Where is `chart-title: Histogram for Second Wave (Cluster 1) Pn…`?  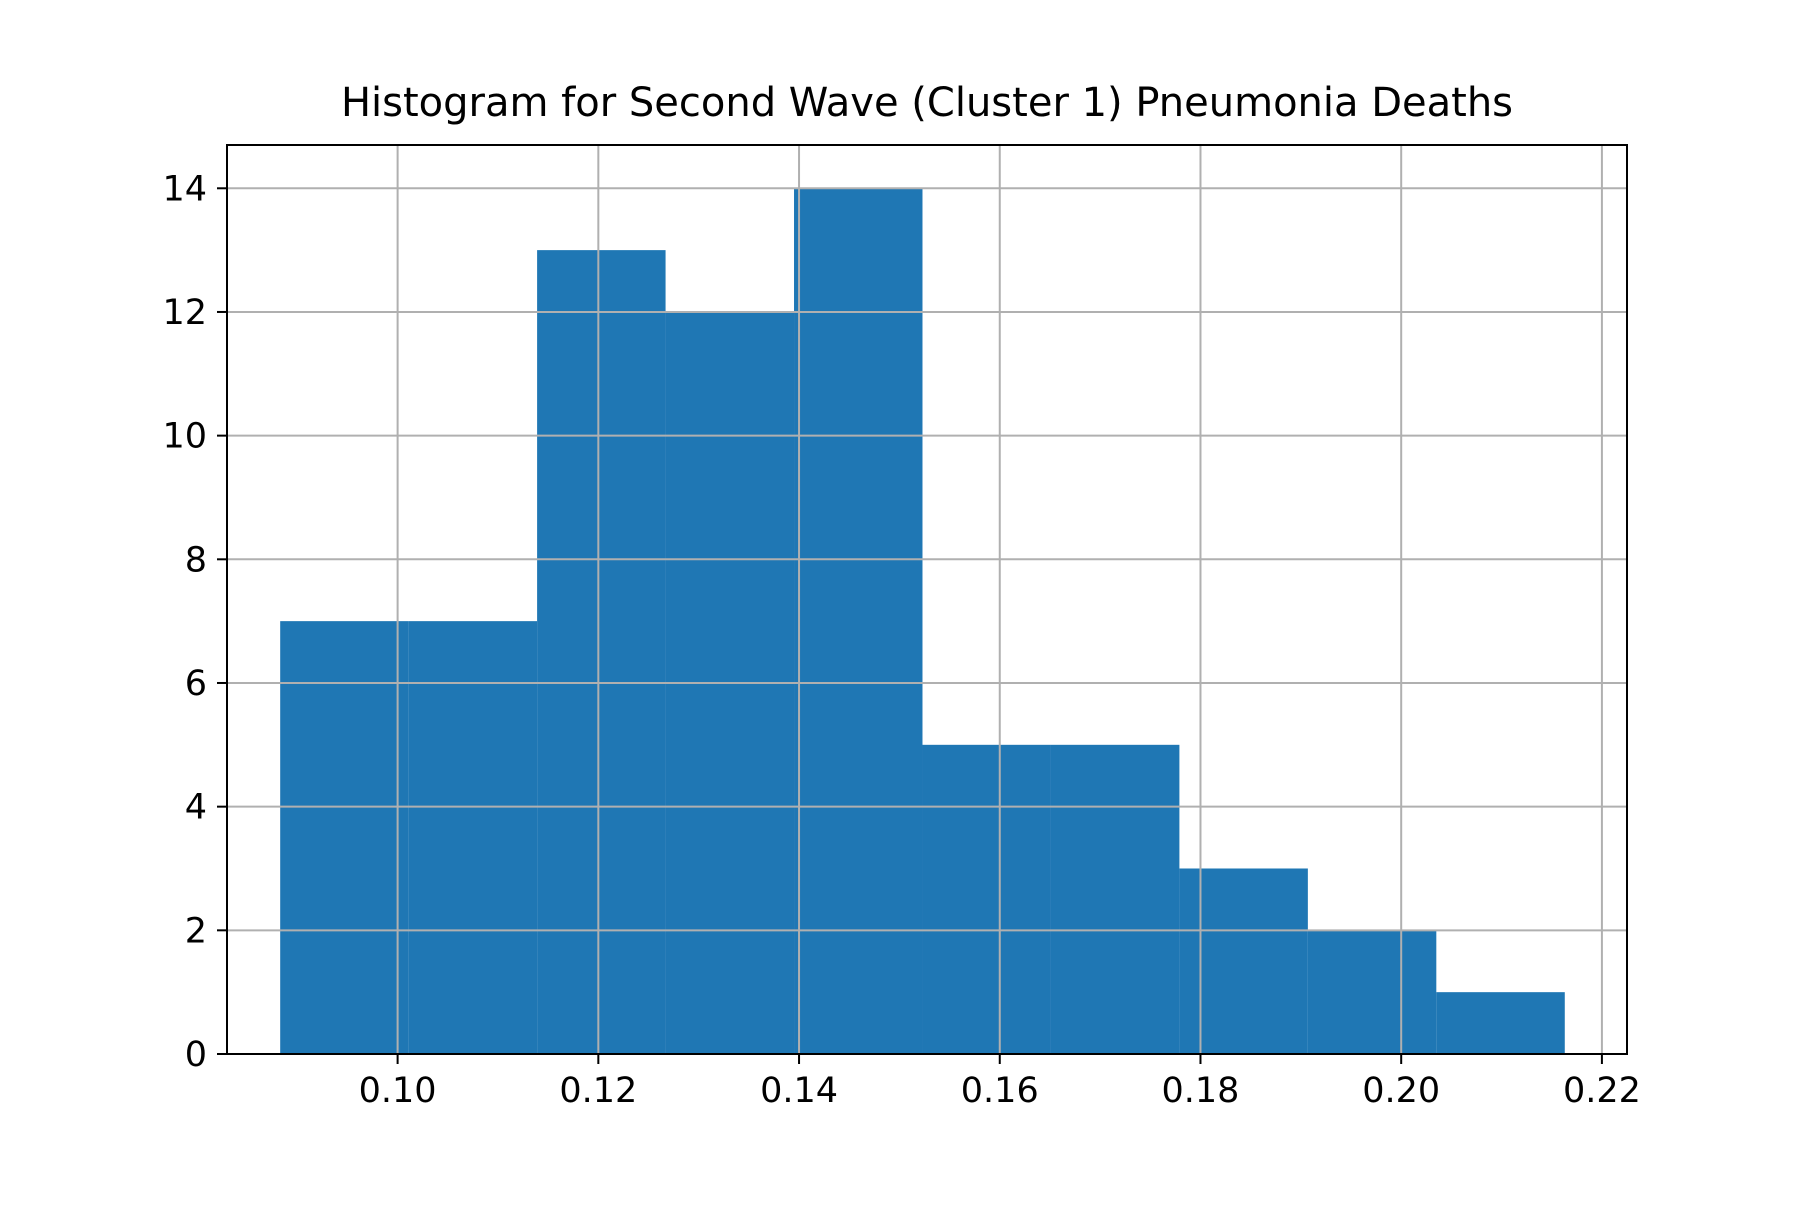
chart-title: Histogram for Second Wave (Cluster 1) Pn… is located at coordinates (927, 103).